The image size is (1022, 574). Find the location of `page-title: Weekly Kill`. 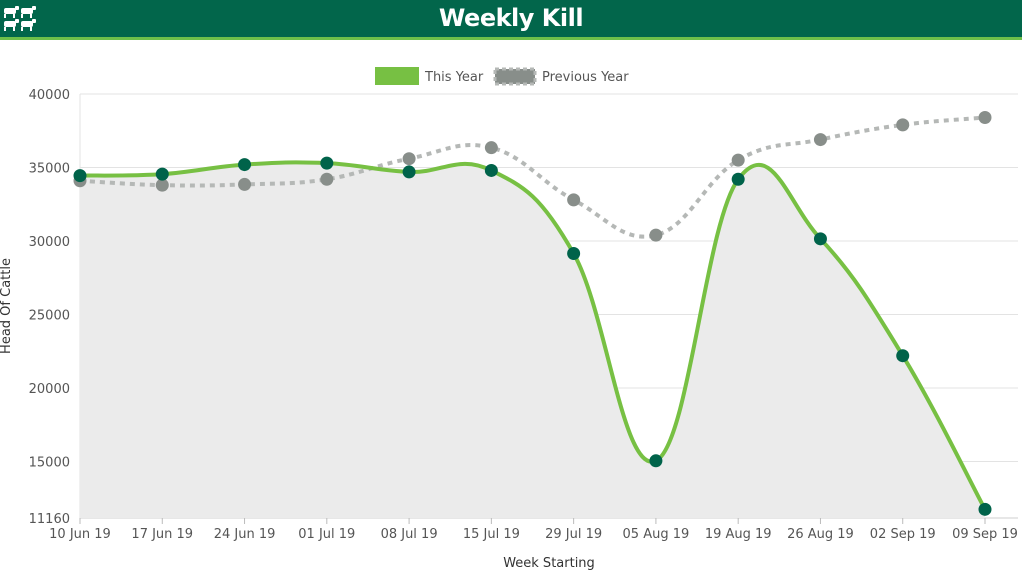

page-title: Weekly Kill is located at coordinates (511, 18).